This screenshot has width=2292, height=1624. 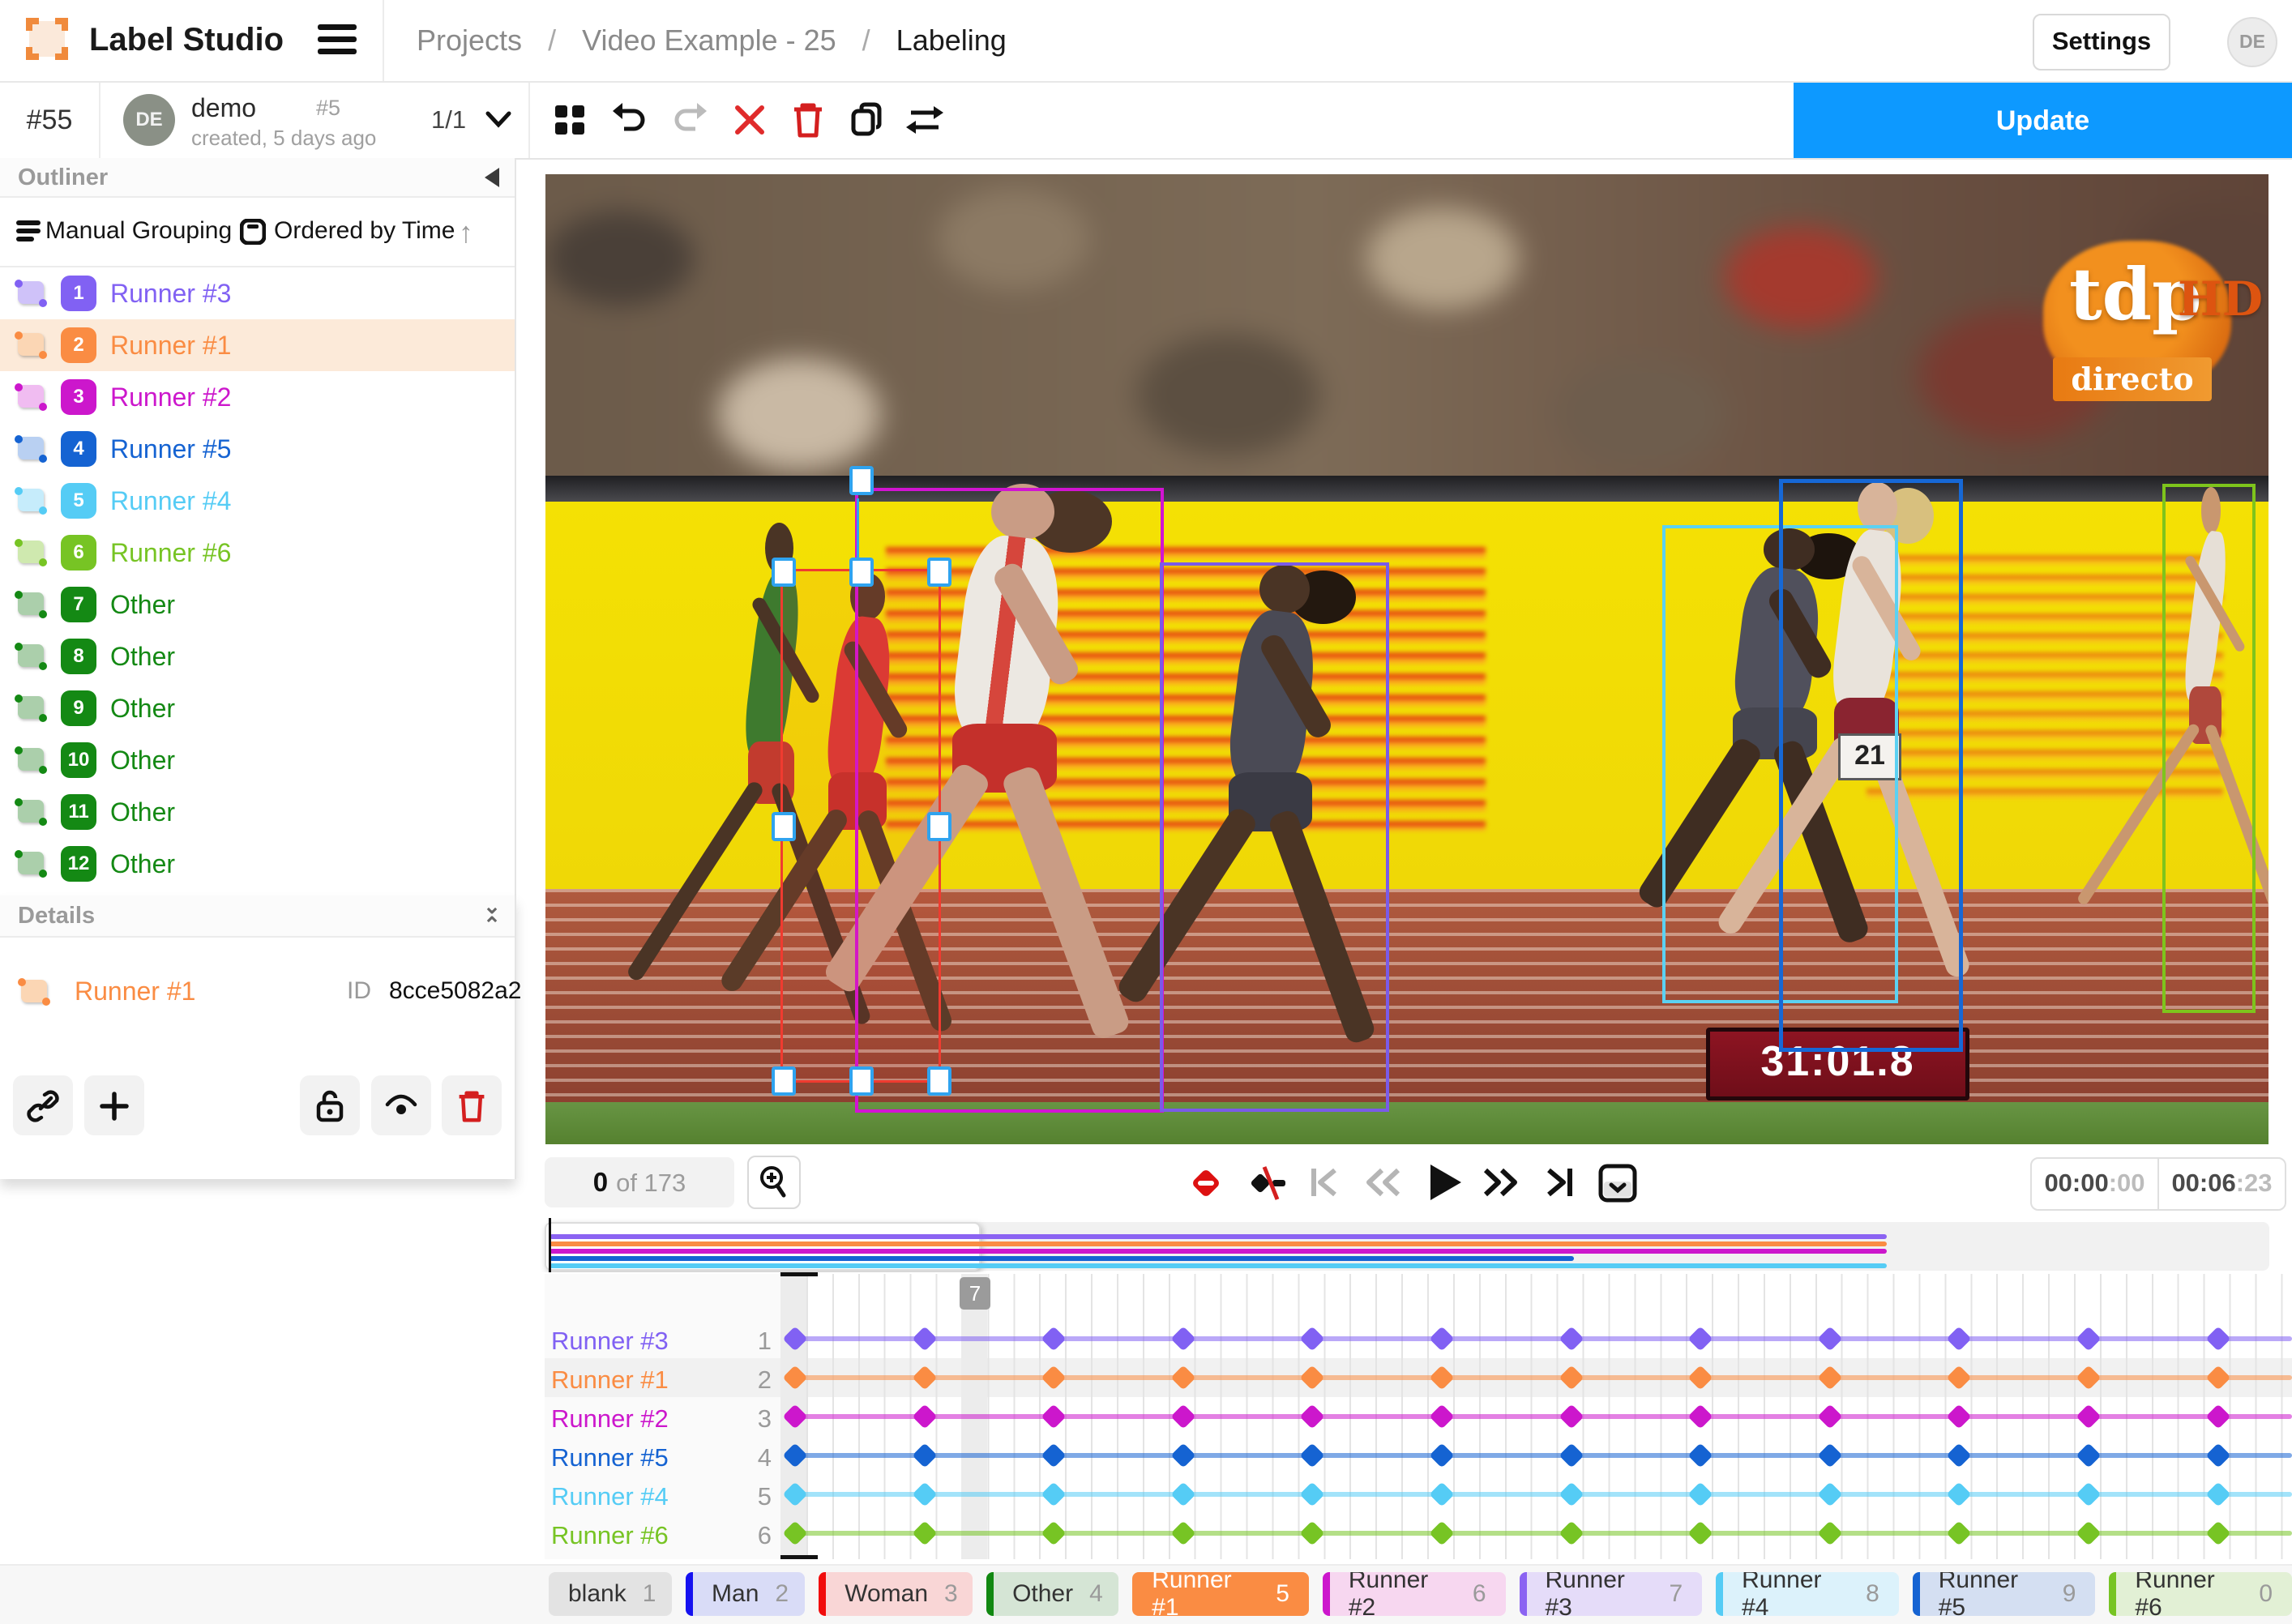 What do you see at coordinates (610, 1457) in the screenshot?
I see `timeline-row-label: Runner #5` at bounding box center [610, 1457].